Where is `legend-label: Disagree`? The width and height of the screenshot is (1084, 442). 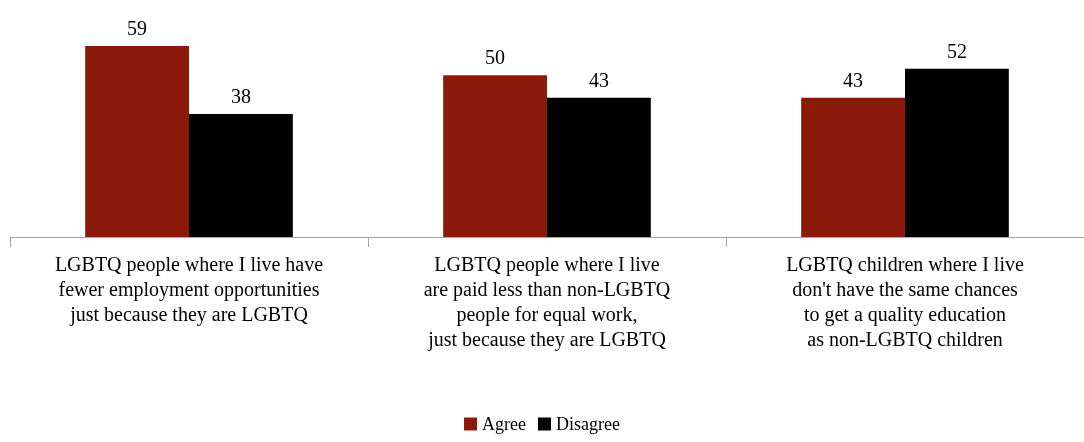 legend-label: Disagree is located at coordinates (588, 424).